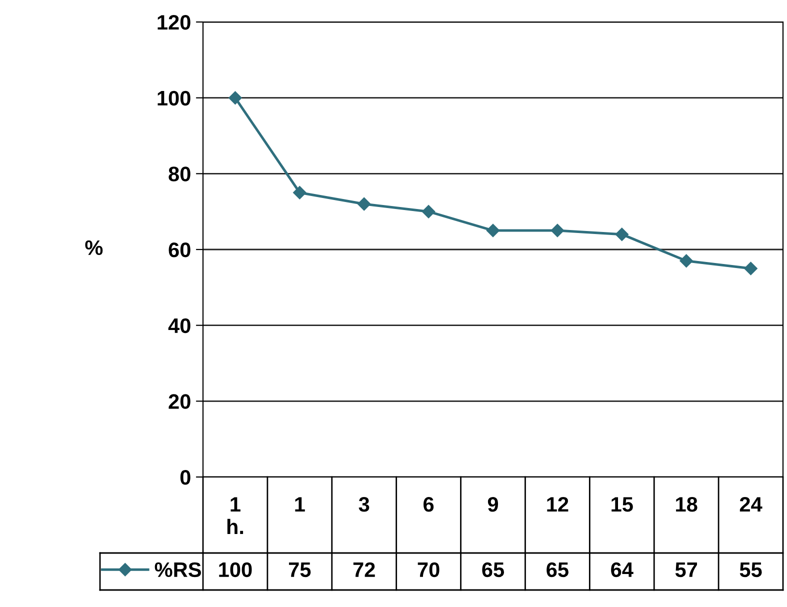 The image size is (787, 607). What do you see at coordinates (174, 98) in the screenshot?
I see `y-tick-label: 100` at bounding box center [174, 98].